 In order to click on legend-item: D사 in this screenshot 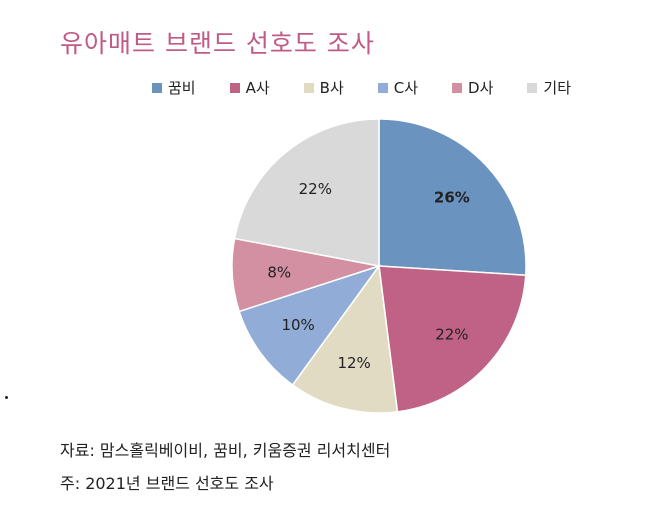, I will do `click(472, 87)`.